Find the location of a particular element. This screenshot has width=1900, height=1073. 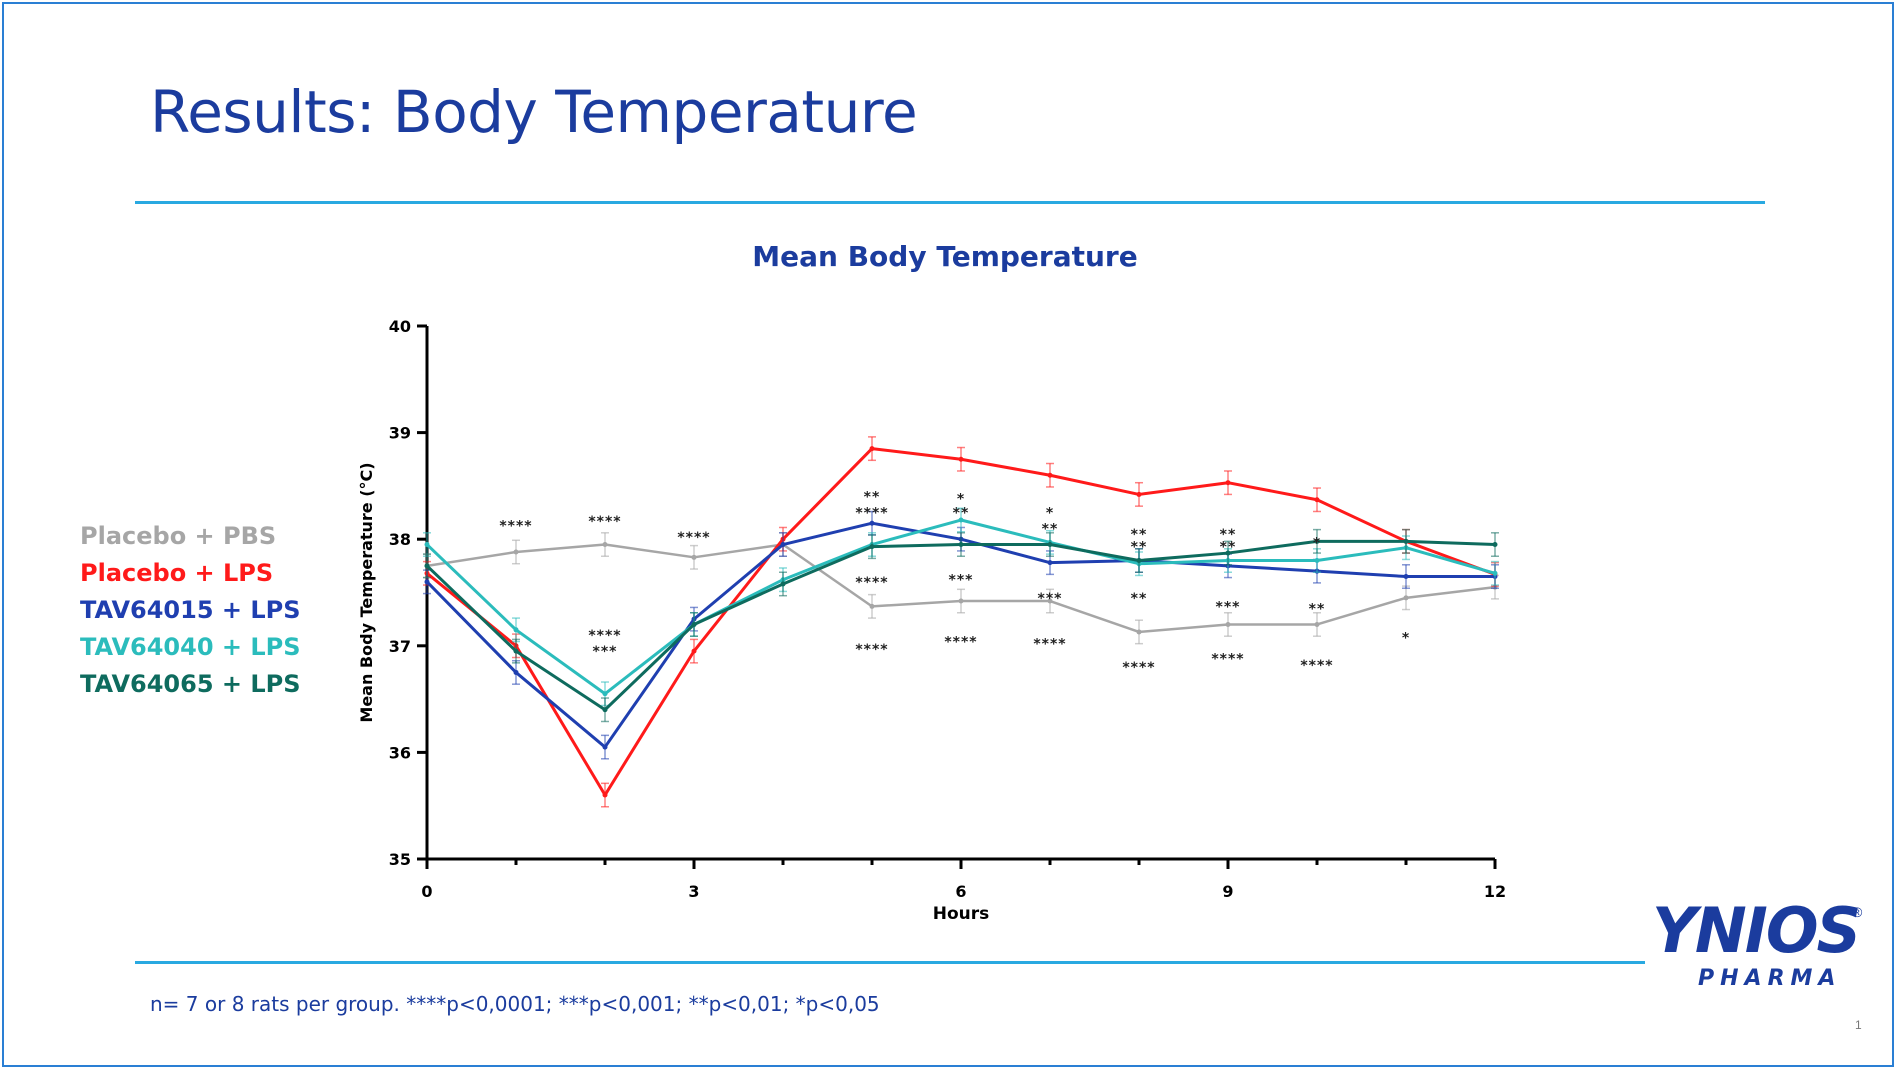

legend-item-tav64015-lps: TAV64015 + LPS is located at coordinates (190, 610).